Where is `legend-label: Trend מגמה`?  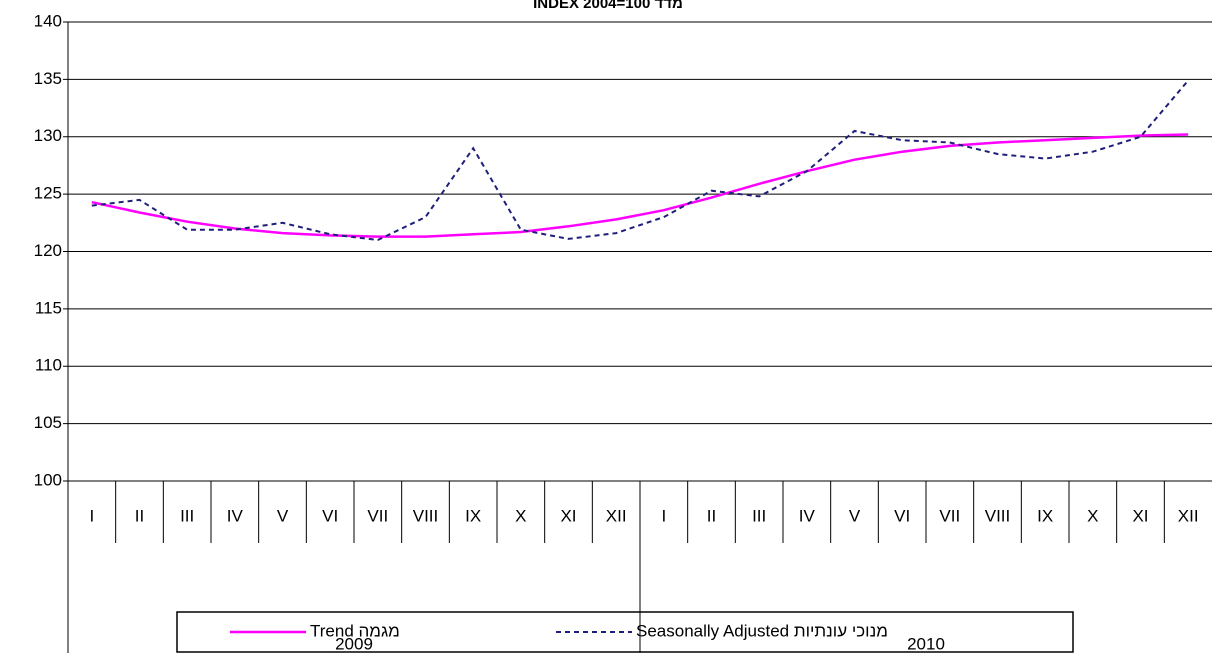
legend-label: Trend מגמה is located at coordinates (355, 630).